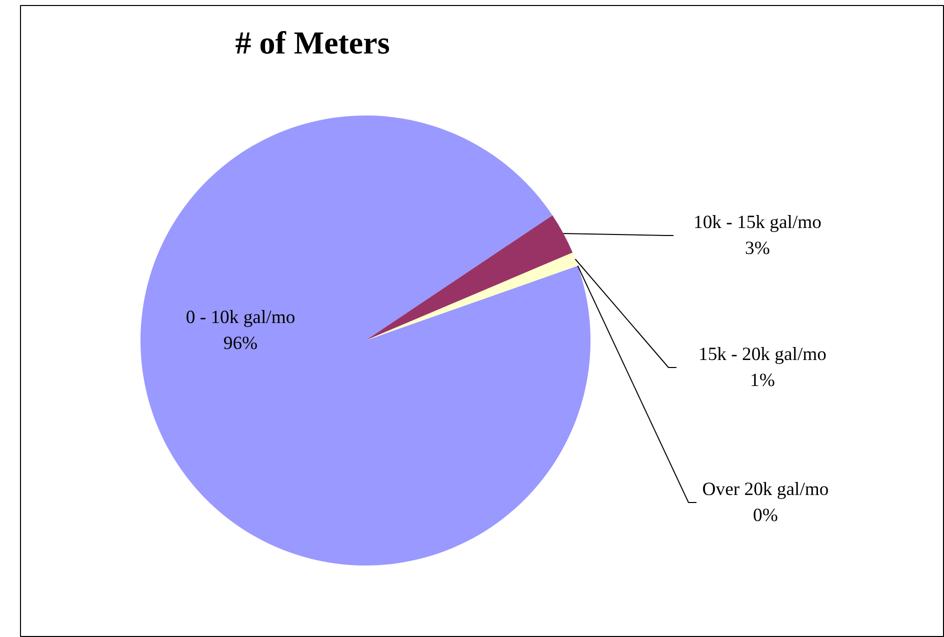 The width and height of the screenshot is (944, 637). I want to click on data-label: 1%, so click(762, 381).